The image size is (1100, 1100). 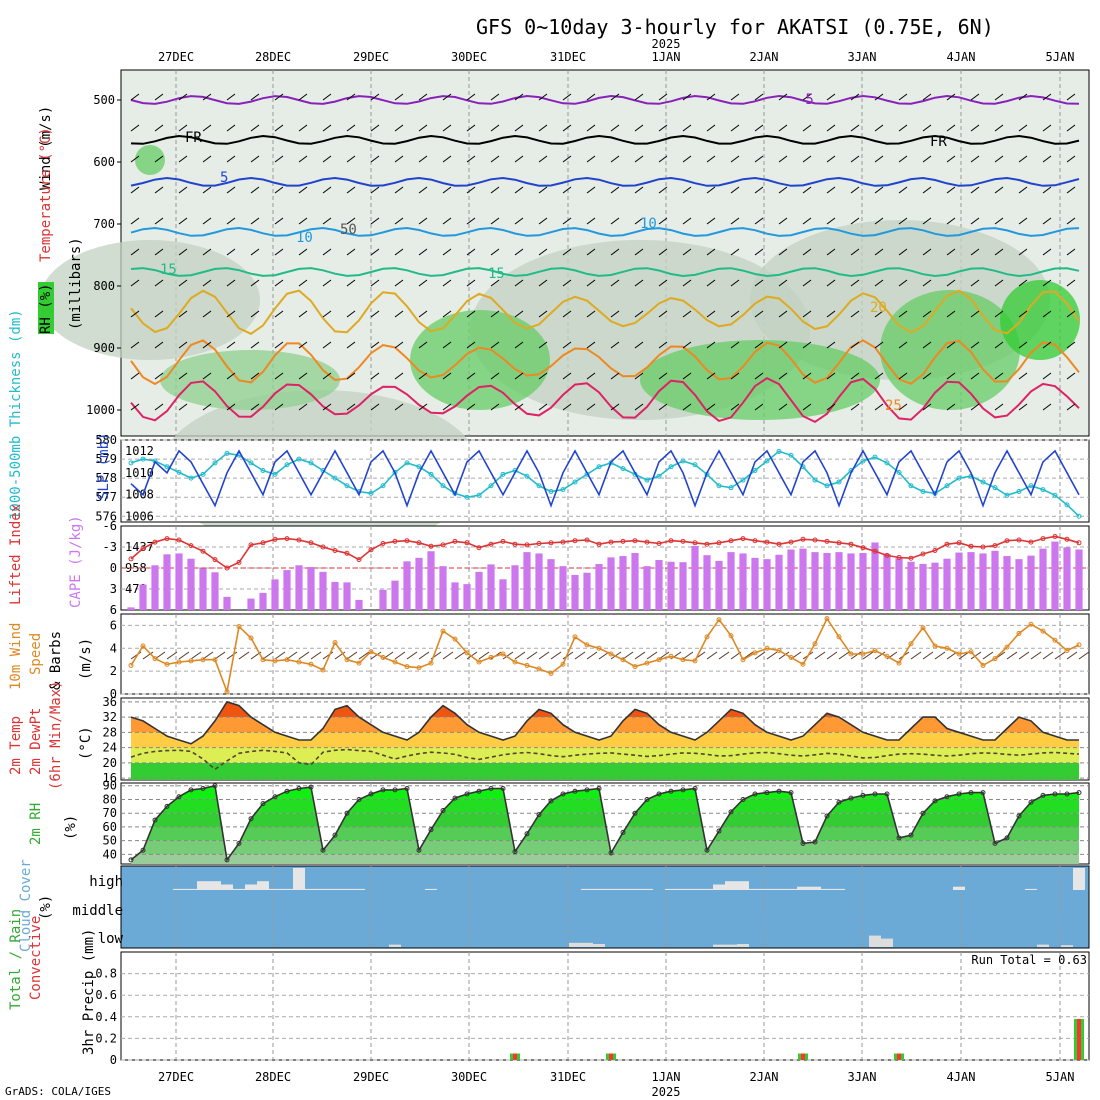 I want to click on bottom-date-tick: 28DEC, so click(x=273, y=1077).